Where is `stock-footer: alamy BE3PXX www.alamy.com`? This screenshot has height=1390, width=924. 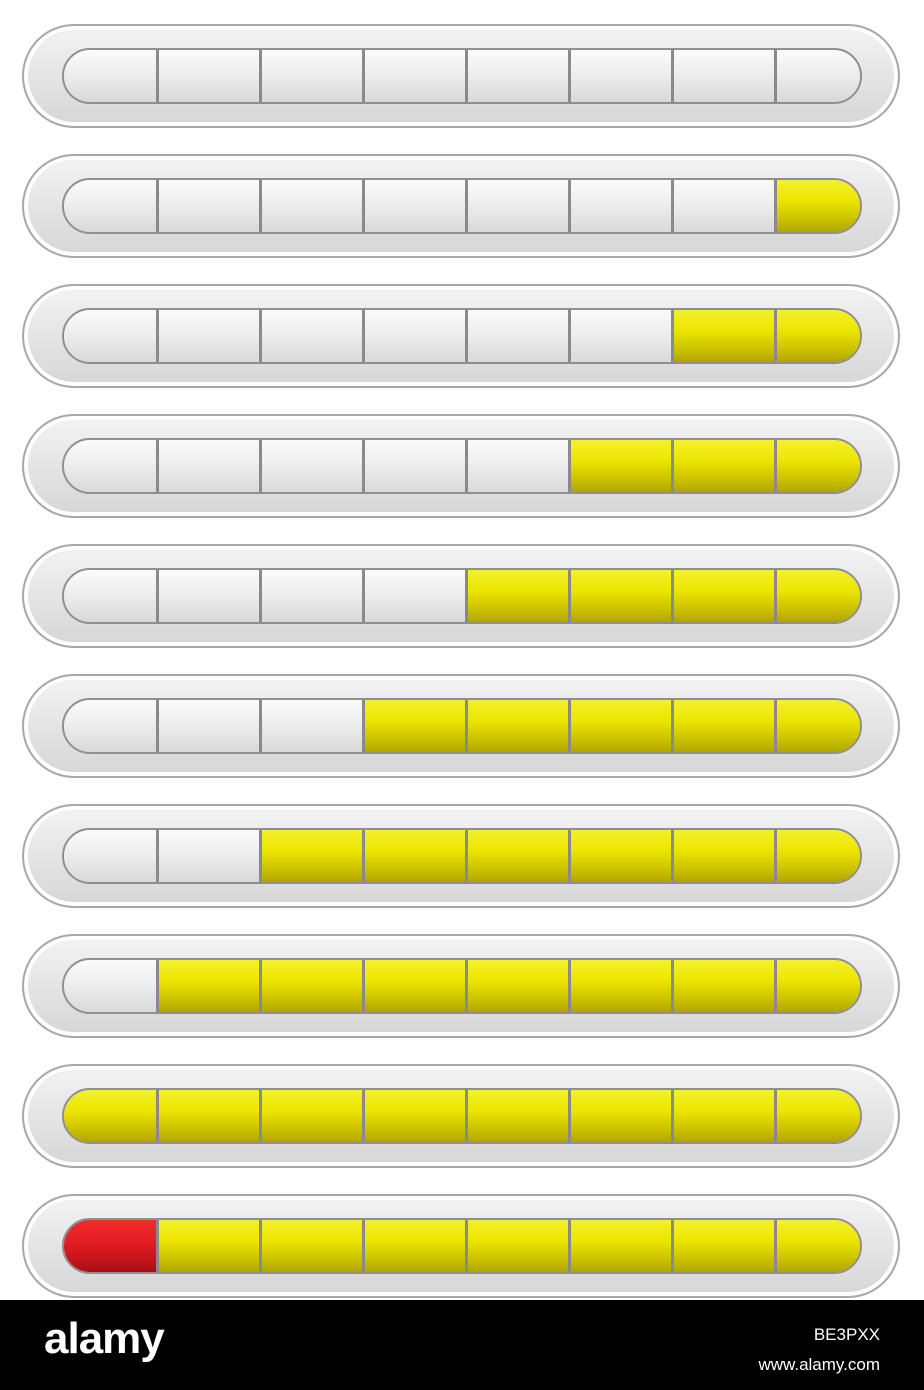
stock-footer: alamy BE3PXX www.alamy.com is located at coordinates (462, 1345).